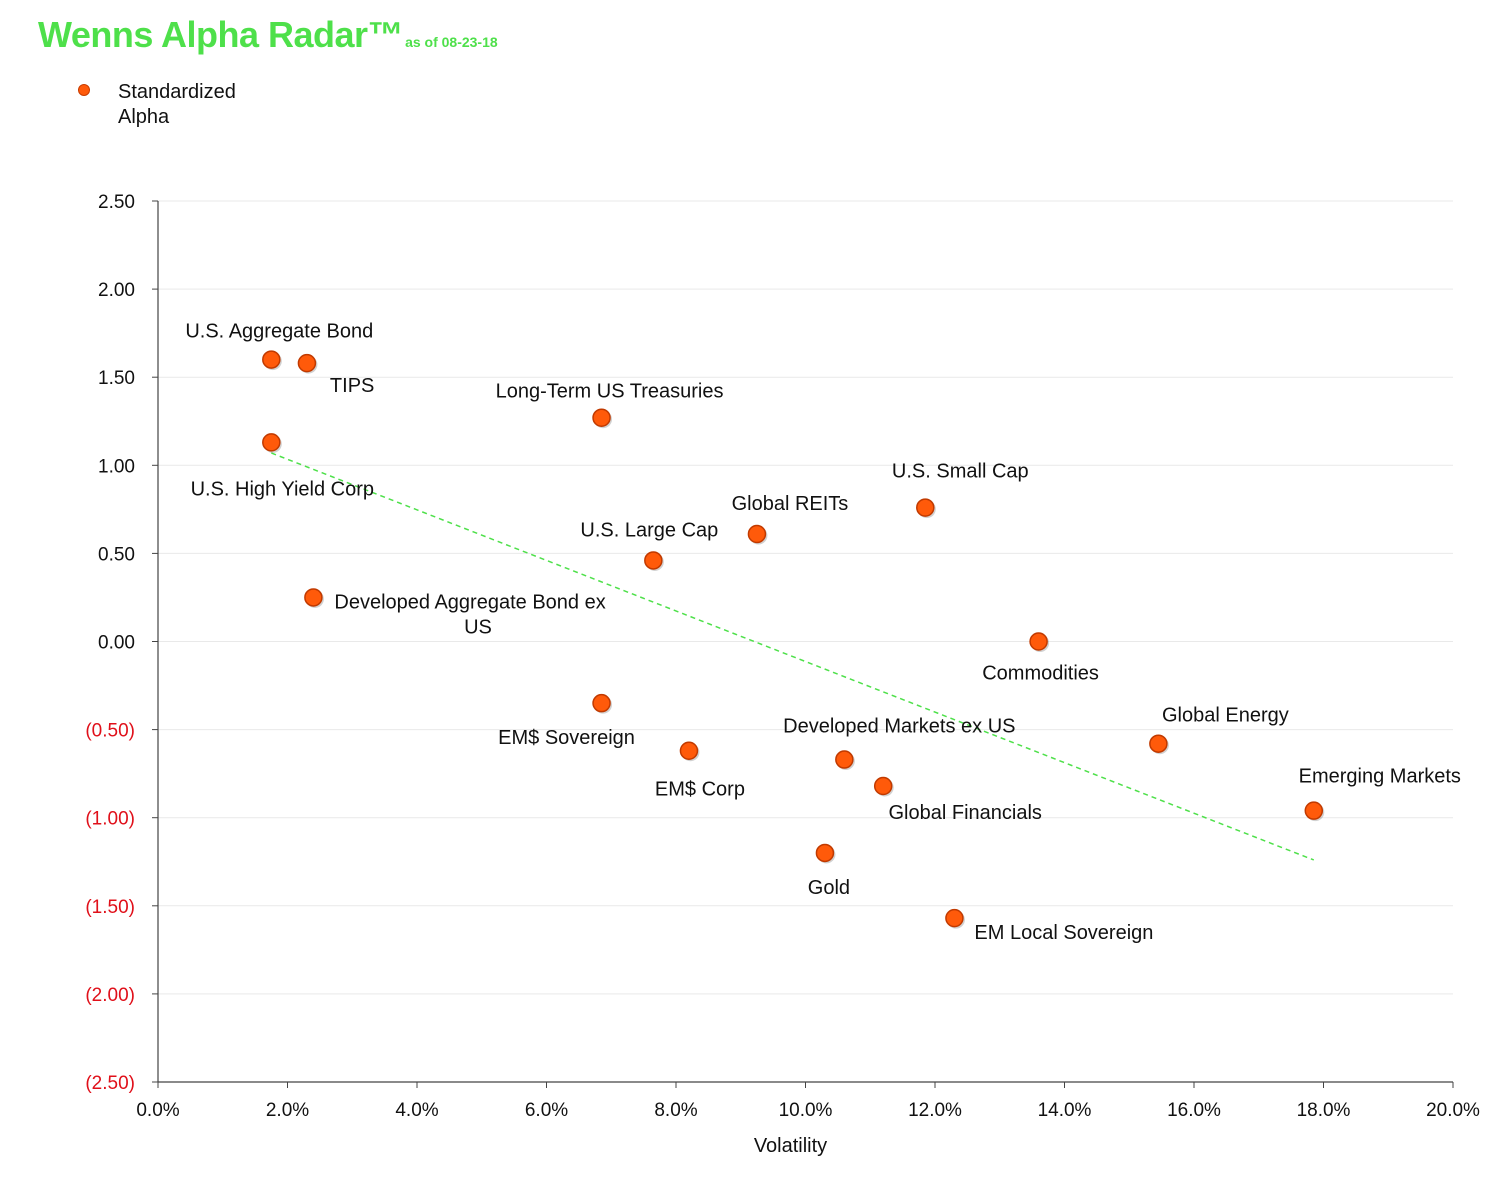 This screenshot has width=1510, height=1183. Describe the element at coordinates (110, 819) in the screenshot. I see `y-tick-label: (1.00)` at that location.